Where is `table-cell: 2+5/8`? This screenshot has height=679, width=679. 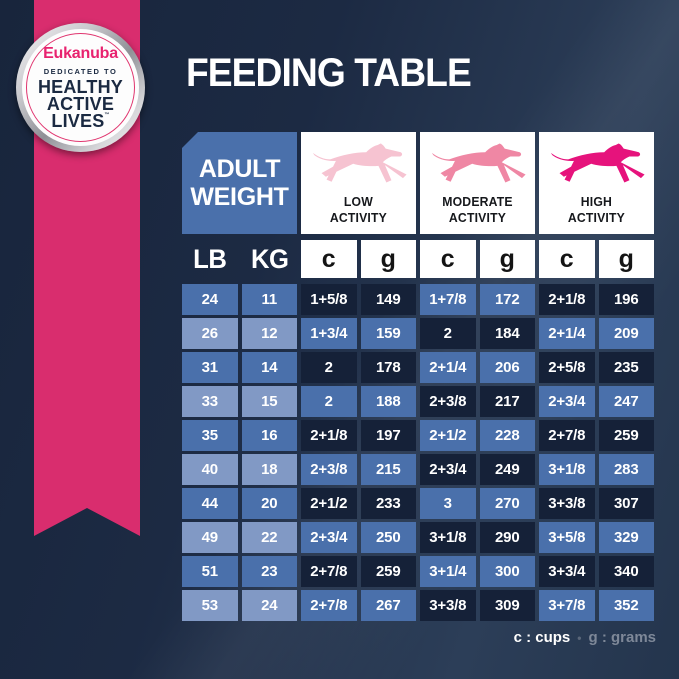 table-cell: 2+5/8 is located at coordinates (567, 367).